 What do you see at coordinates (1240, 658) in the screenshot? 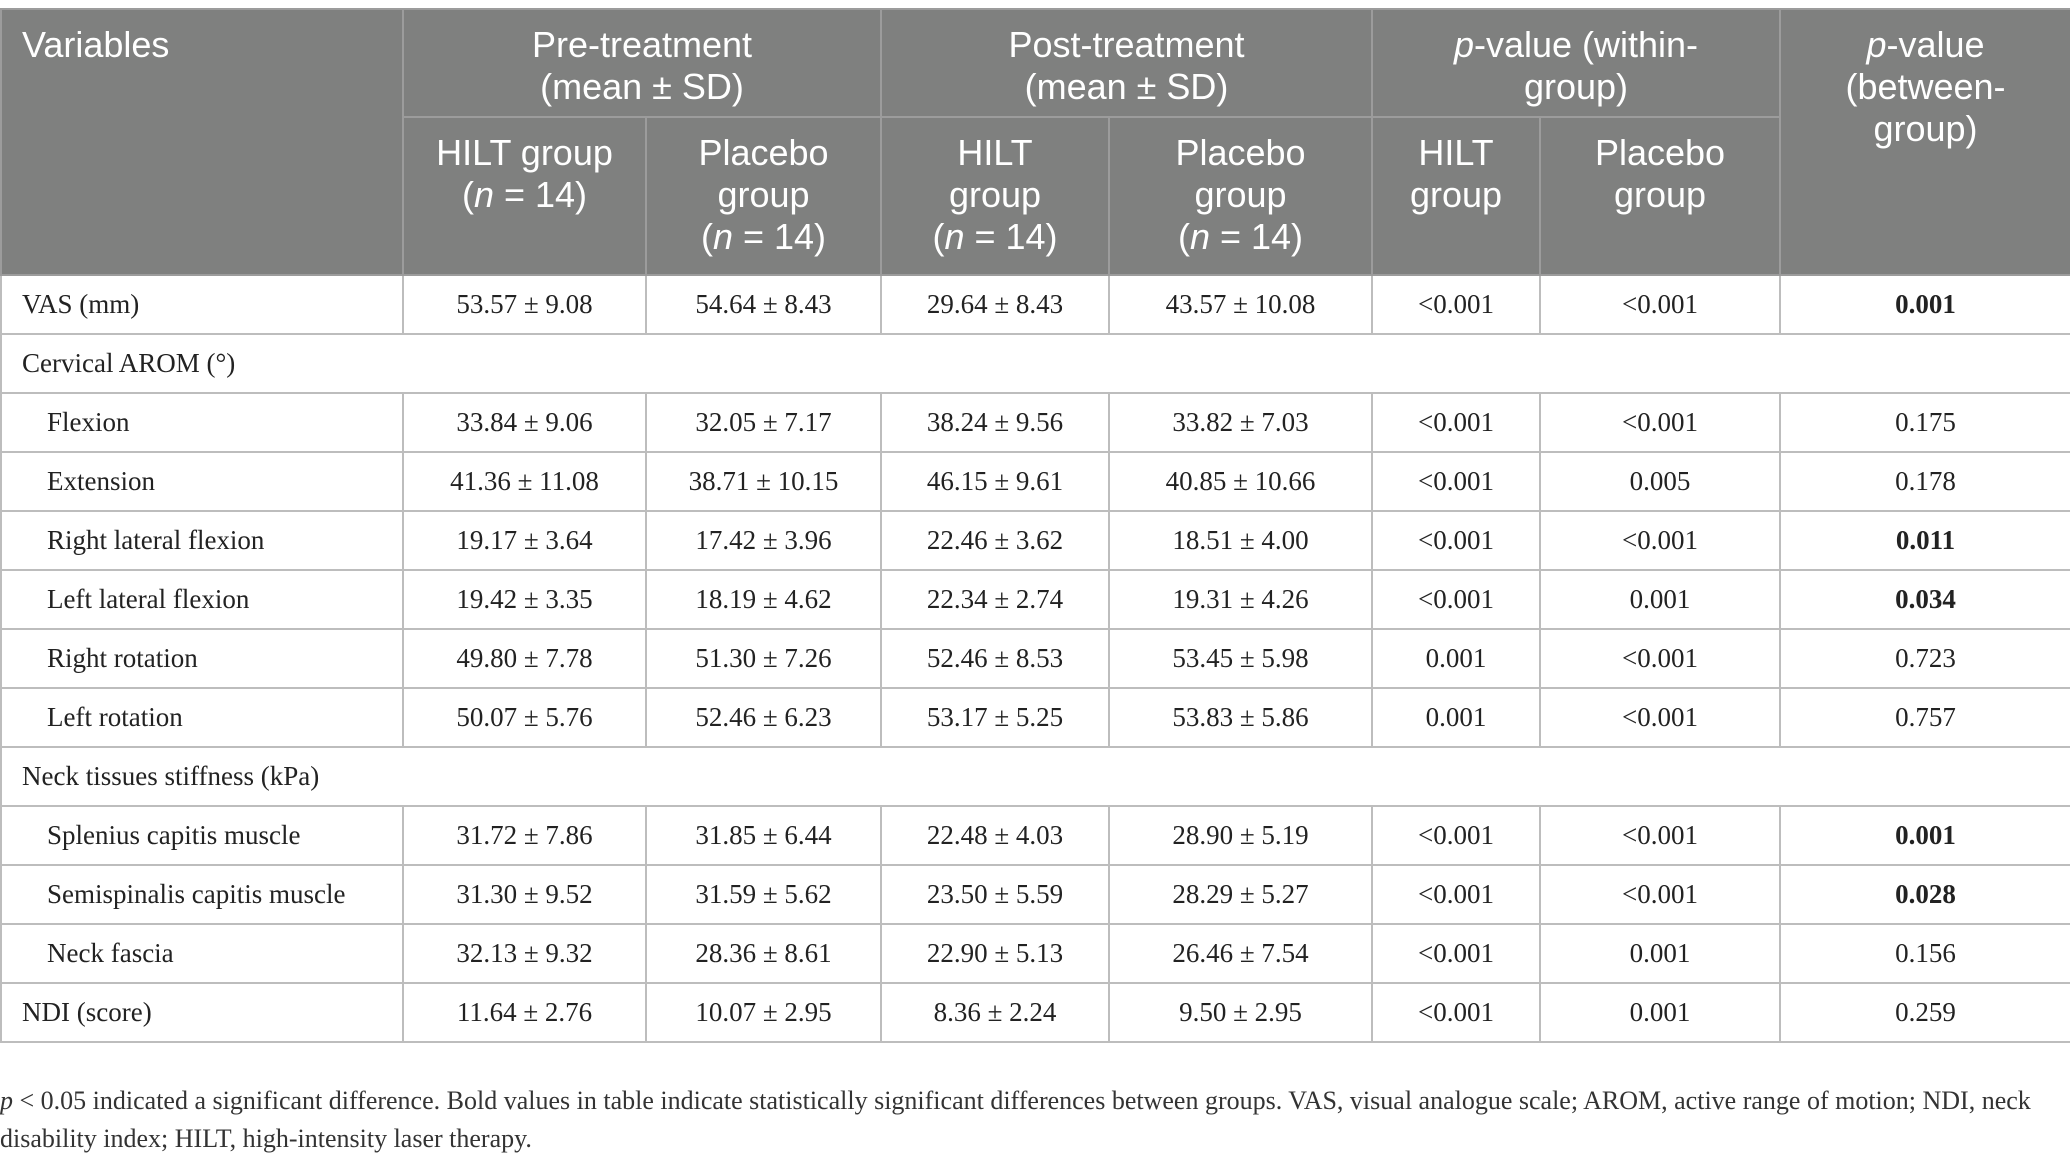
I see `cell-post-placebo: 53.45 ± 5.98` at bounding box center [1240, 658].